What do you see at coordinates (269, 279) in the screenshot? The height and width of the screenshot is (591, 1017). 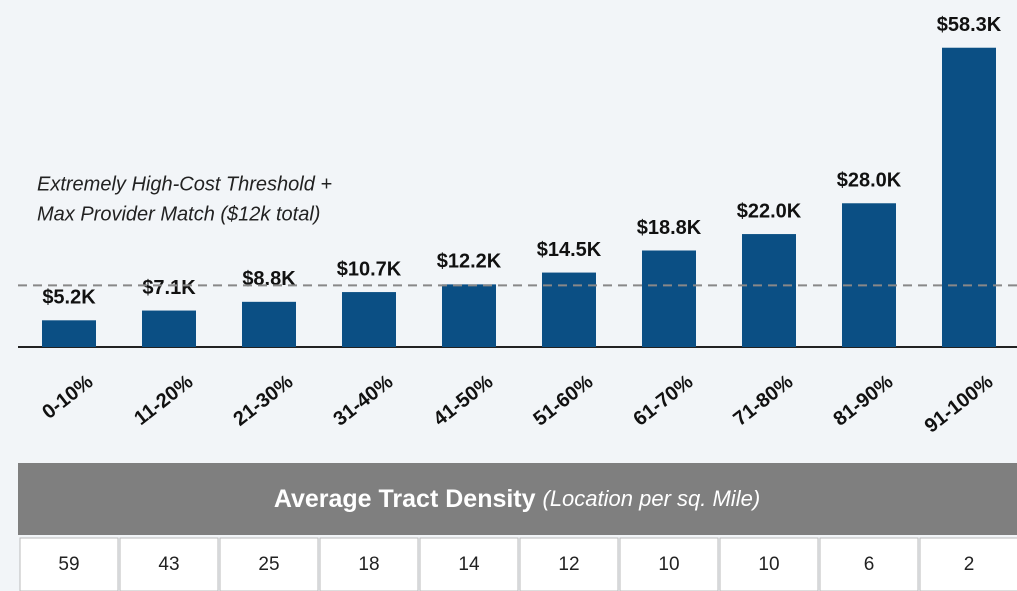 I see `data-label: $8.8K` at bounding box center [269, 279].